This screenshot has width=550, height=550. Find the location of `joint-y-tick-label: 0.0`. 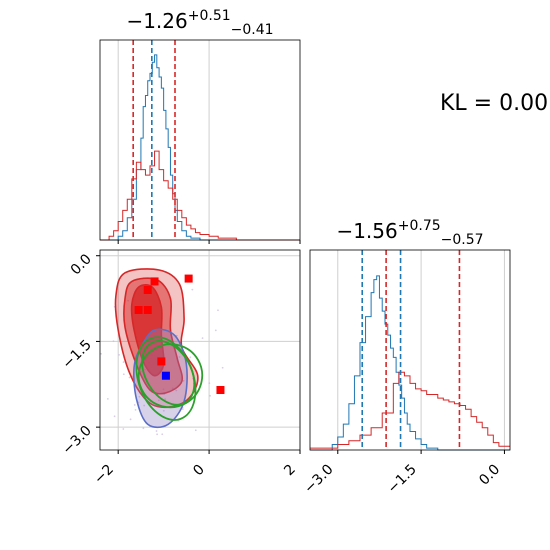

joint-y-tick-label: 0.0 is located at coordinates (81, 264).